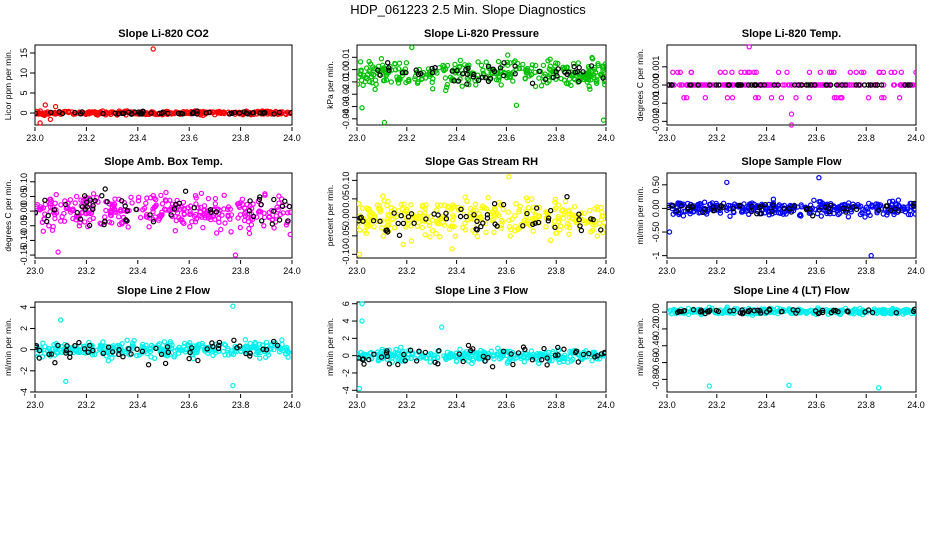 Image resolution: width=936 pixels, height=540 pixels. What do you see at coordinates (656, 232) in the screenshot?
I see `y-tick-label: -0.50` at bounding box center [656, 232].